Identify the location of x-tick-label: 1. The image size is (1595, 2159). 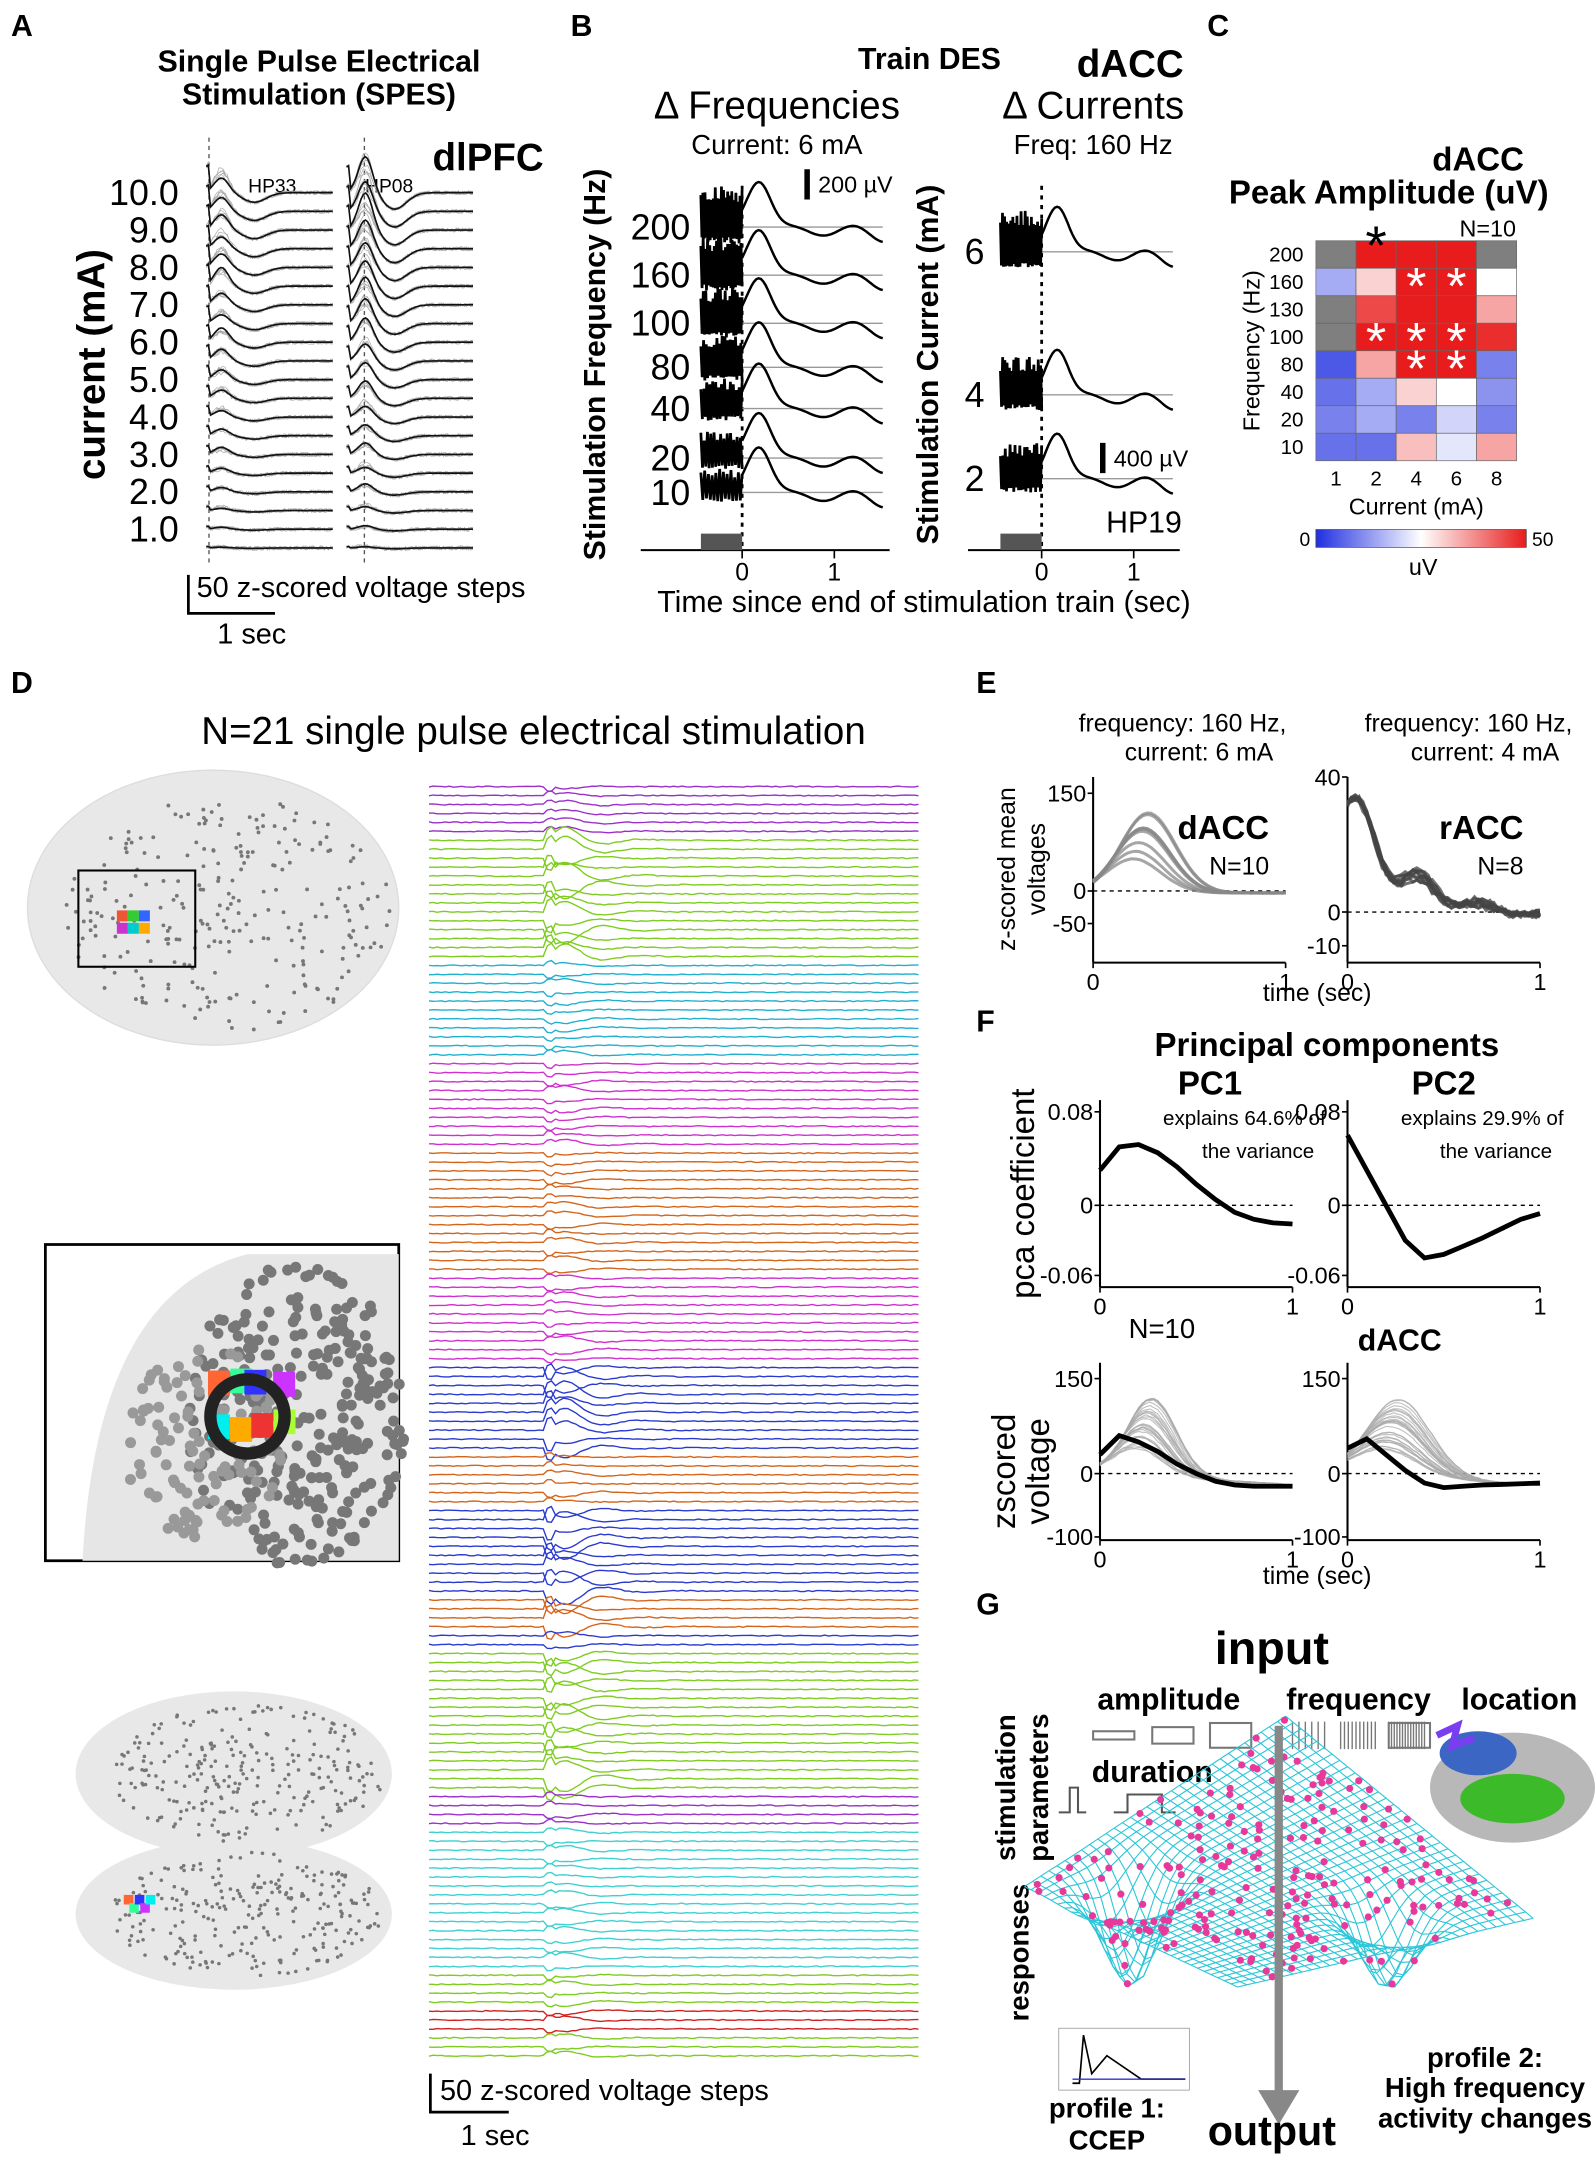
(1292, 1560).